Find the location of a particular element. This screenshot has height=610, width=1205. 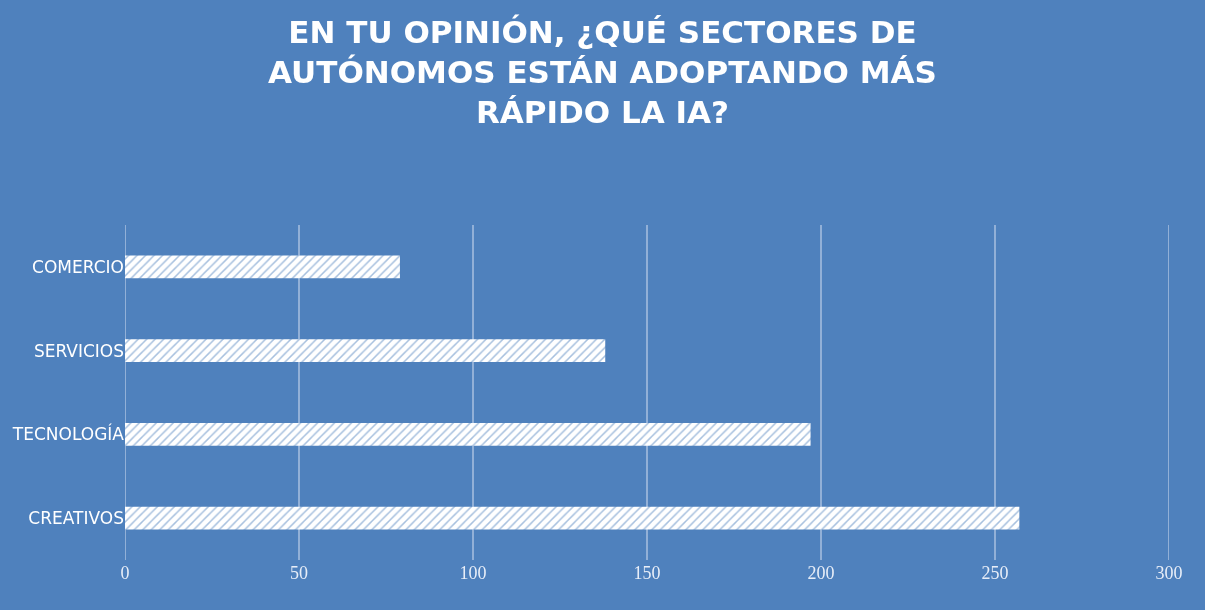

x-tick-label: 250 is located at coordinates (995, 573).